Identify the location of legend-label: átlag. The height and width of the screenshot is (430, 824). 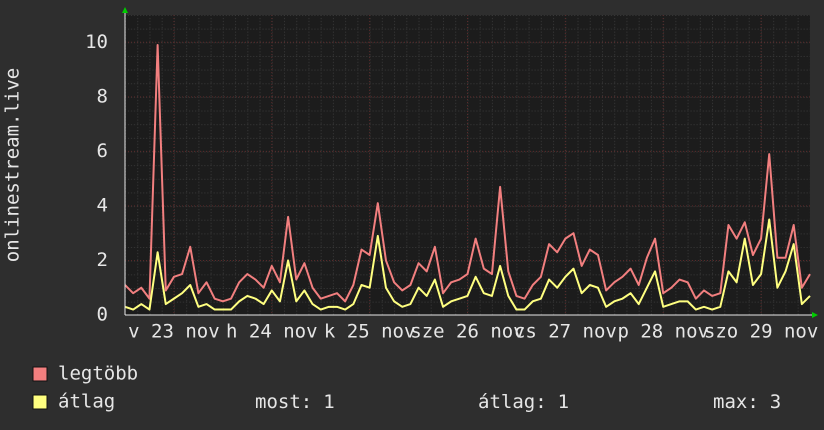
(86, 402).